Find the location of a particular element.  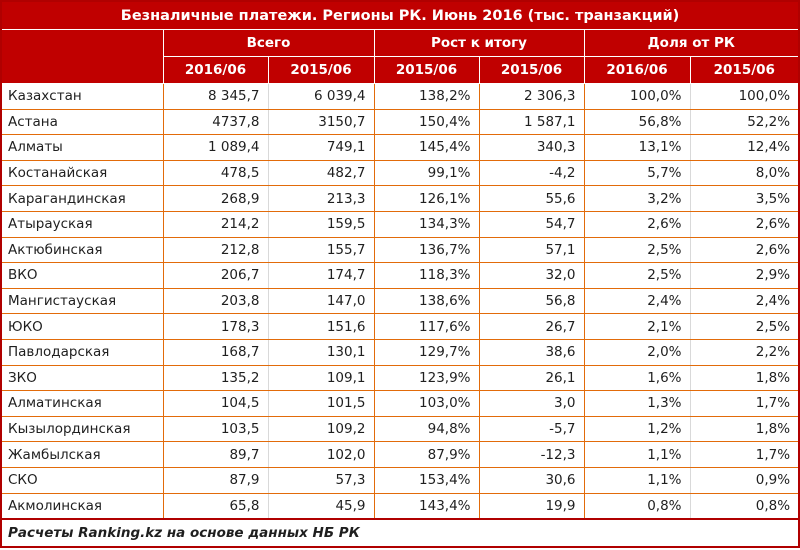

value-cell: 482,7 is located at coordinates (320, 173).